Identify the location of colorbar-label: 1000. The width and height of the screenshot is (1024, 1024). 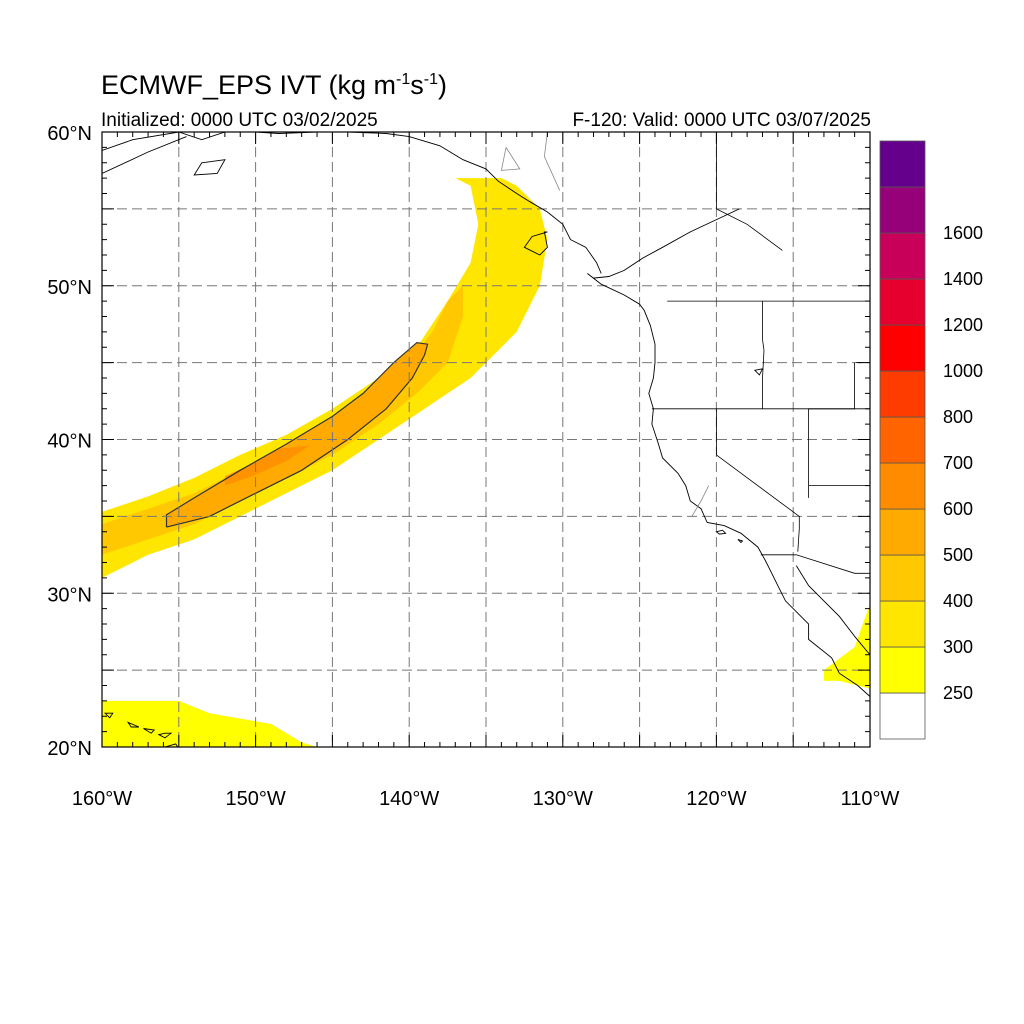
(963, 371).